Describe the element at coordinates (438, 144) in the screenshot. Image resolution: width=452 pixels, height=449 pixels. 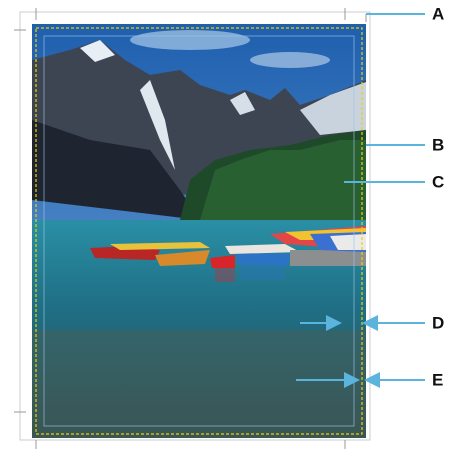
I see `label-b: B` at that location.